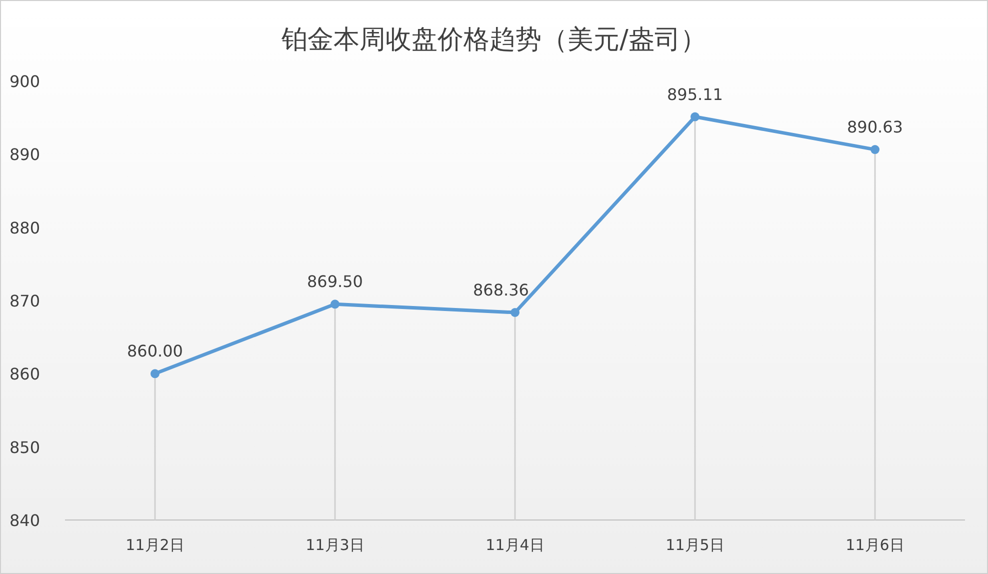 This screenshot has height=574, width=988. What do you see at coordinates (335, 282) in the screenshot?
I see `data-label: 869.50` at bounding box center [335, 282].